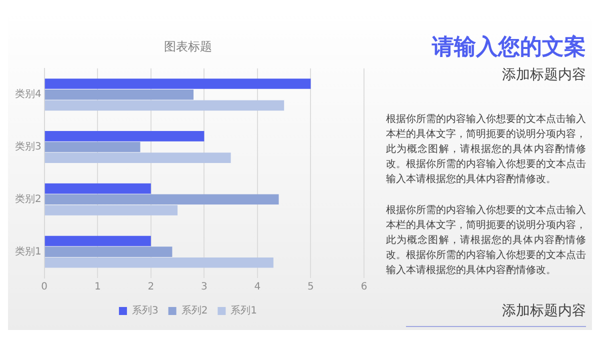 This screenshot has height=338, width=600. I want to click on y-tick-label: 类别4, so click(28, 94).